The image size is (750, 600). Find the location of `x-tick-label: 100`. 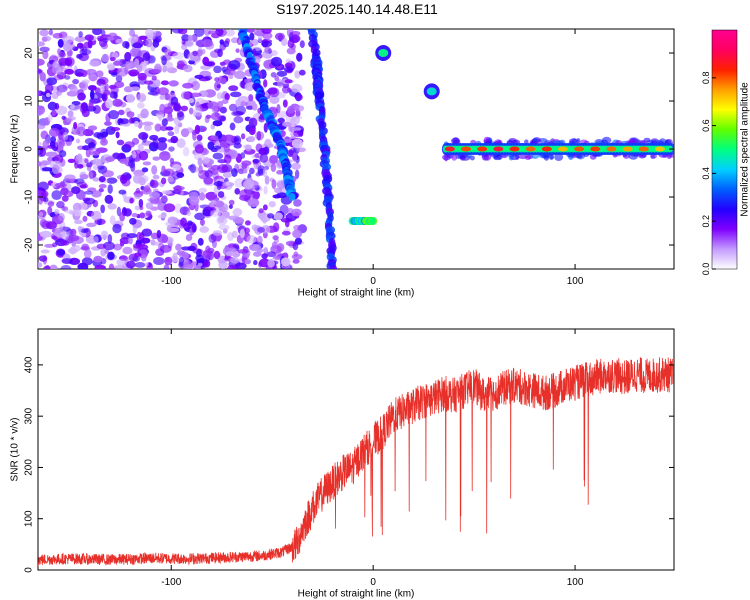

x-tick-label: 100 is located at coordinates (575, 582).